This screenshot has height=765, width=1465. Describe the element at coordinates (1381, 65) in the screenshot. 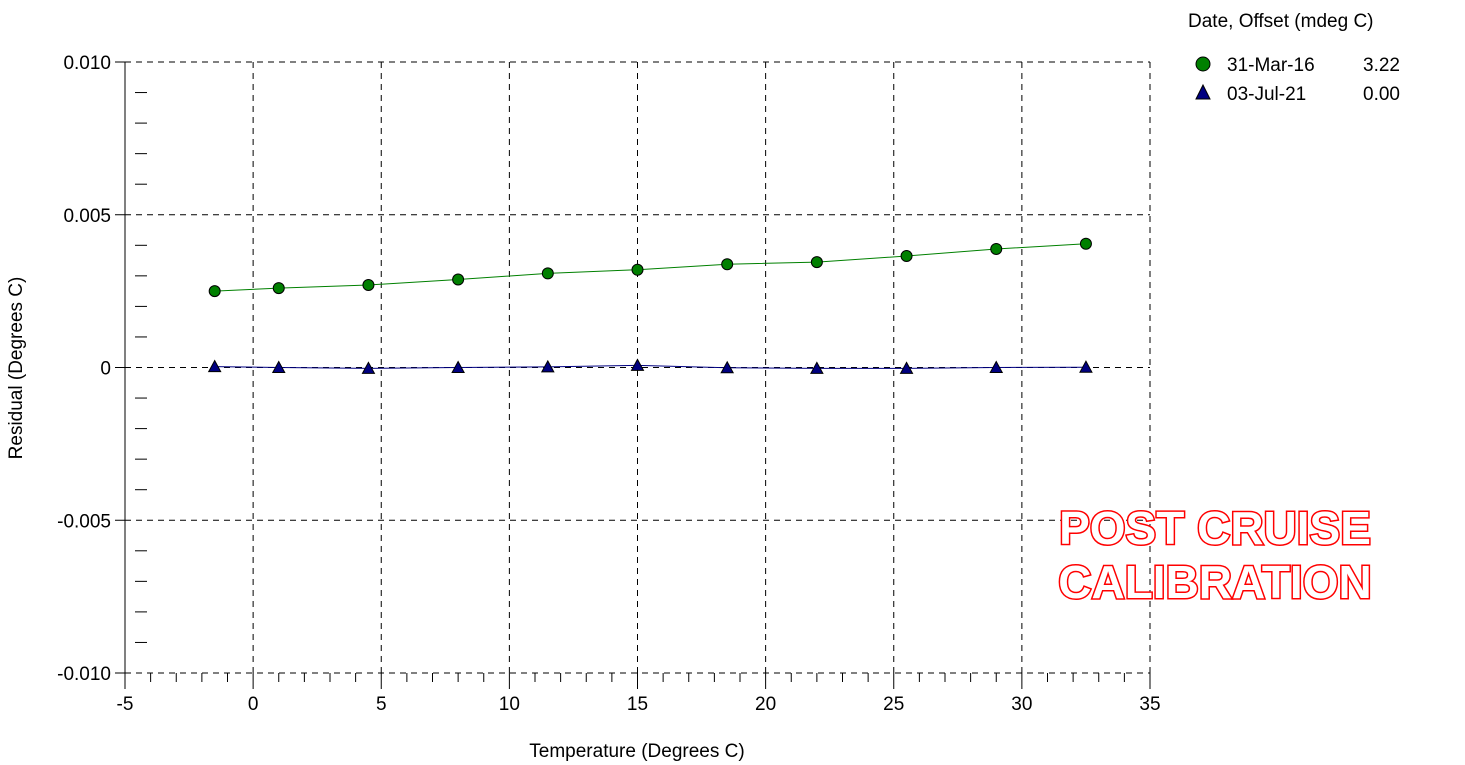

I see `legend-series-offset: 3.22` at that location.